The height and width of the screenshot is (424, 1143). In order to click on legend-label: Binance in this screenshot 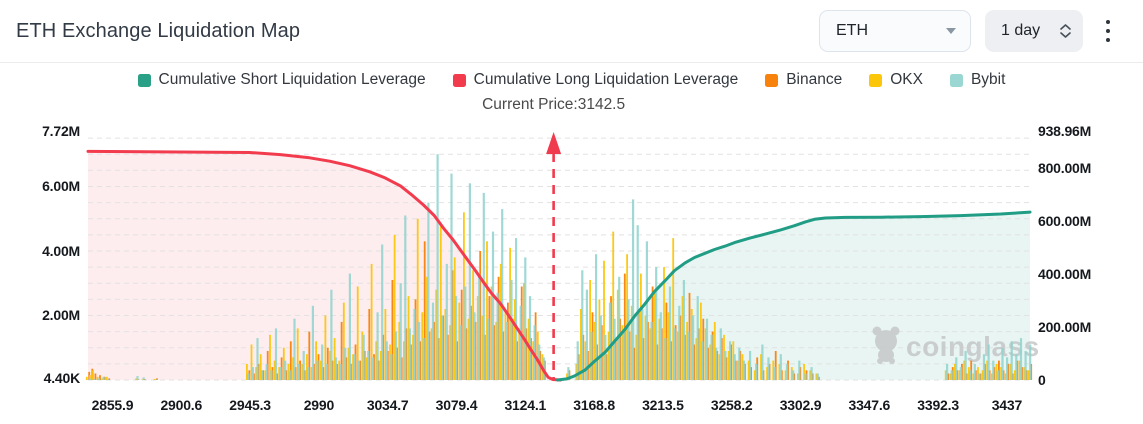, I will do `click(814, 79)`.